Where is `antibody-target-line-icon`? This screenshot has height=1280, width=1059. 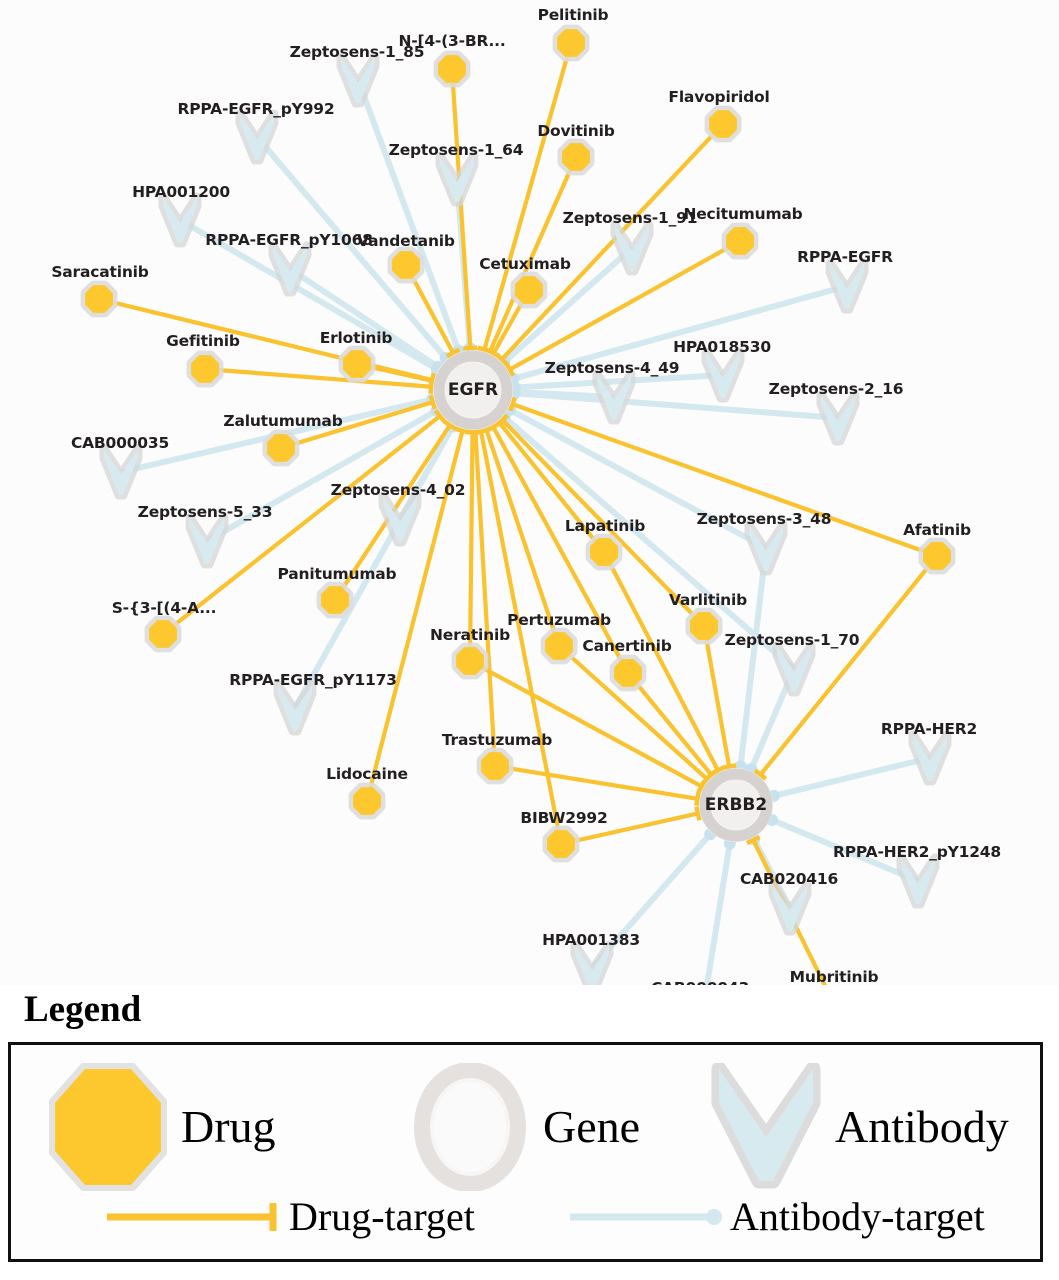 antibody-target-line-icon is located at coordinates (646, 1217).